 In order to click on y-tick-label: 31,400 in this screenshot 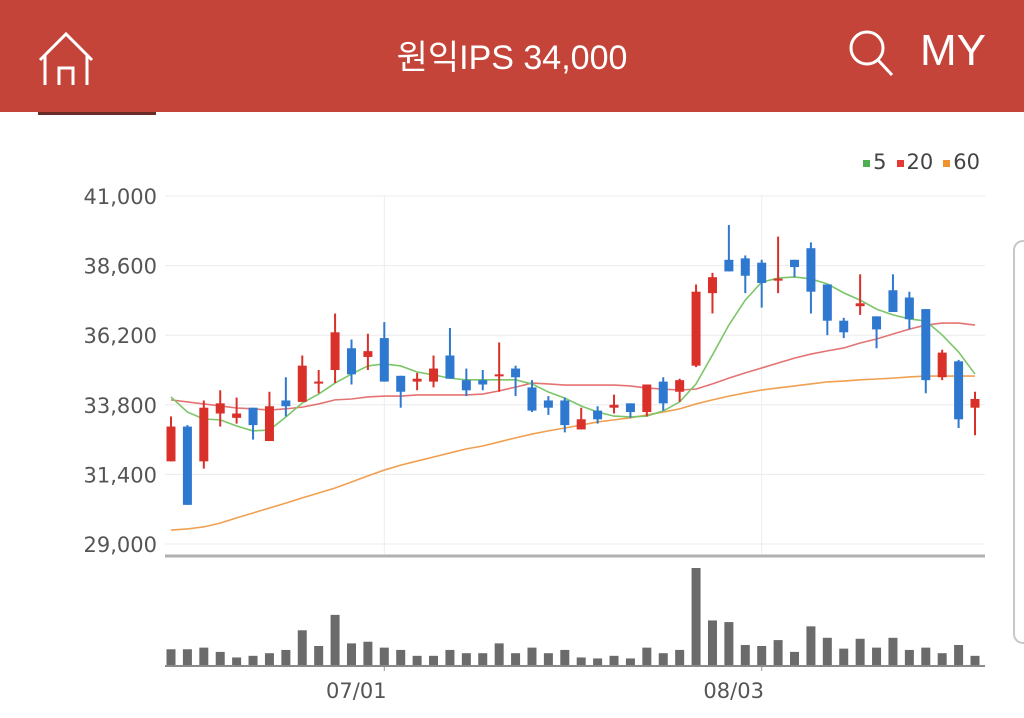, I will do `click(120, 475)`.